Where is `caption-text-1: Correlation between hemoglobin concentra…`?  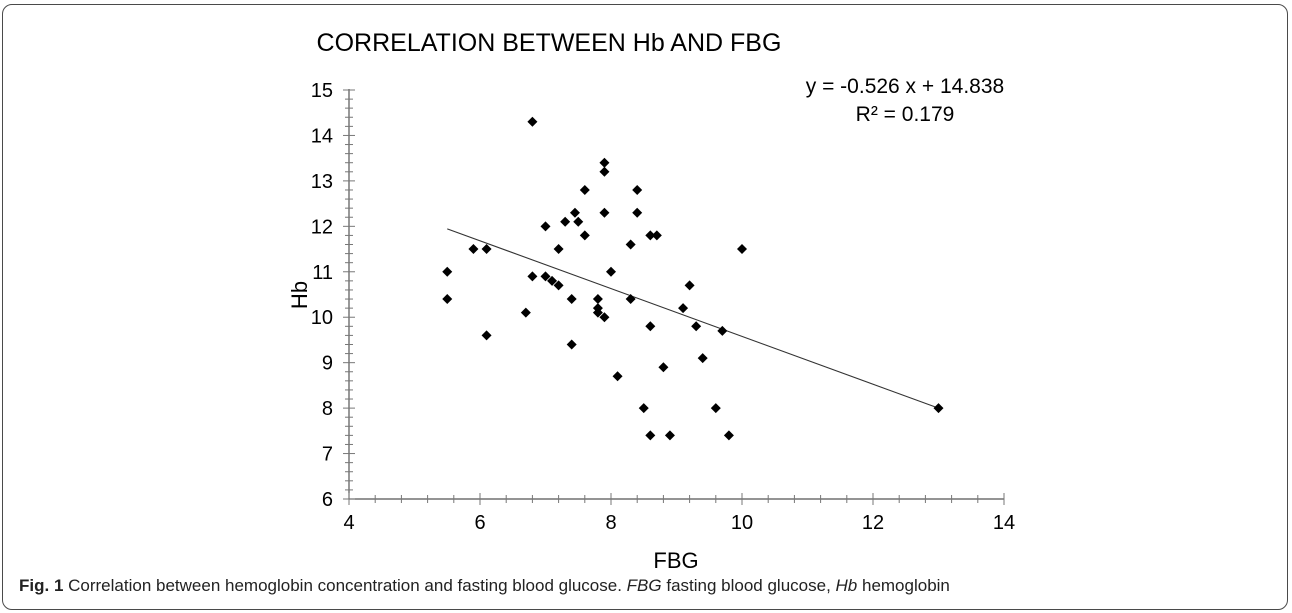 caption-text-1: Correlation between hemoglobin concentra… is located at coordinates (345, 585).